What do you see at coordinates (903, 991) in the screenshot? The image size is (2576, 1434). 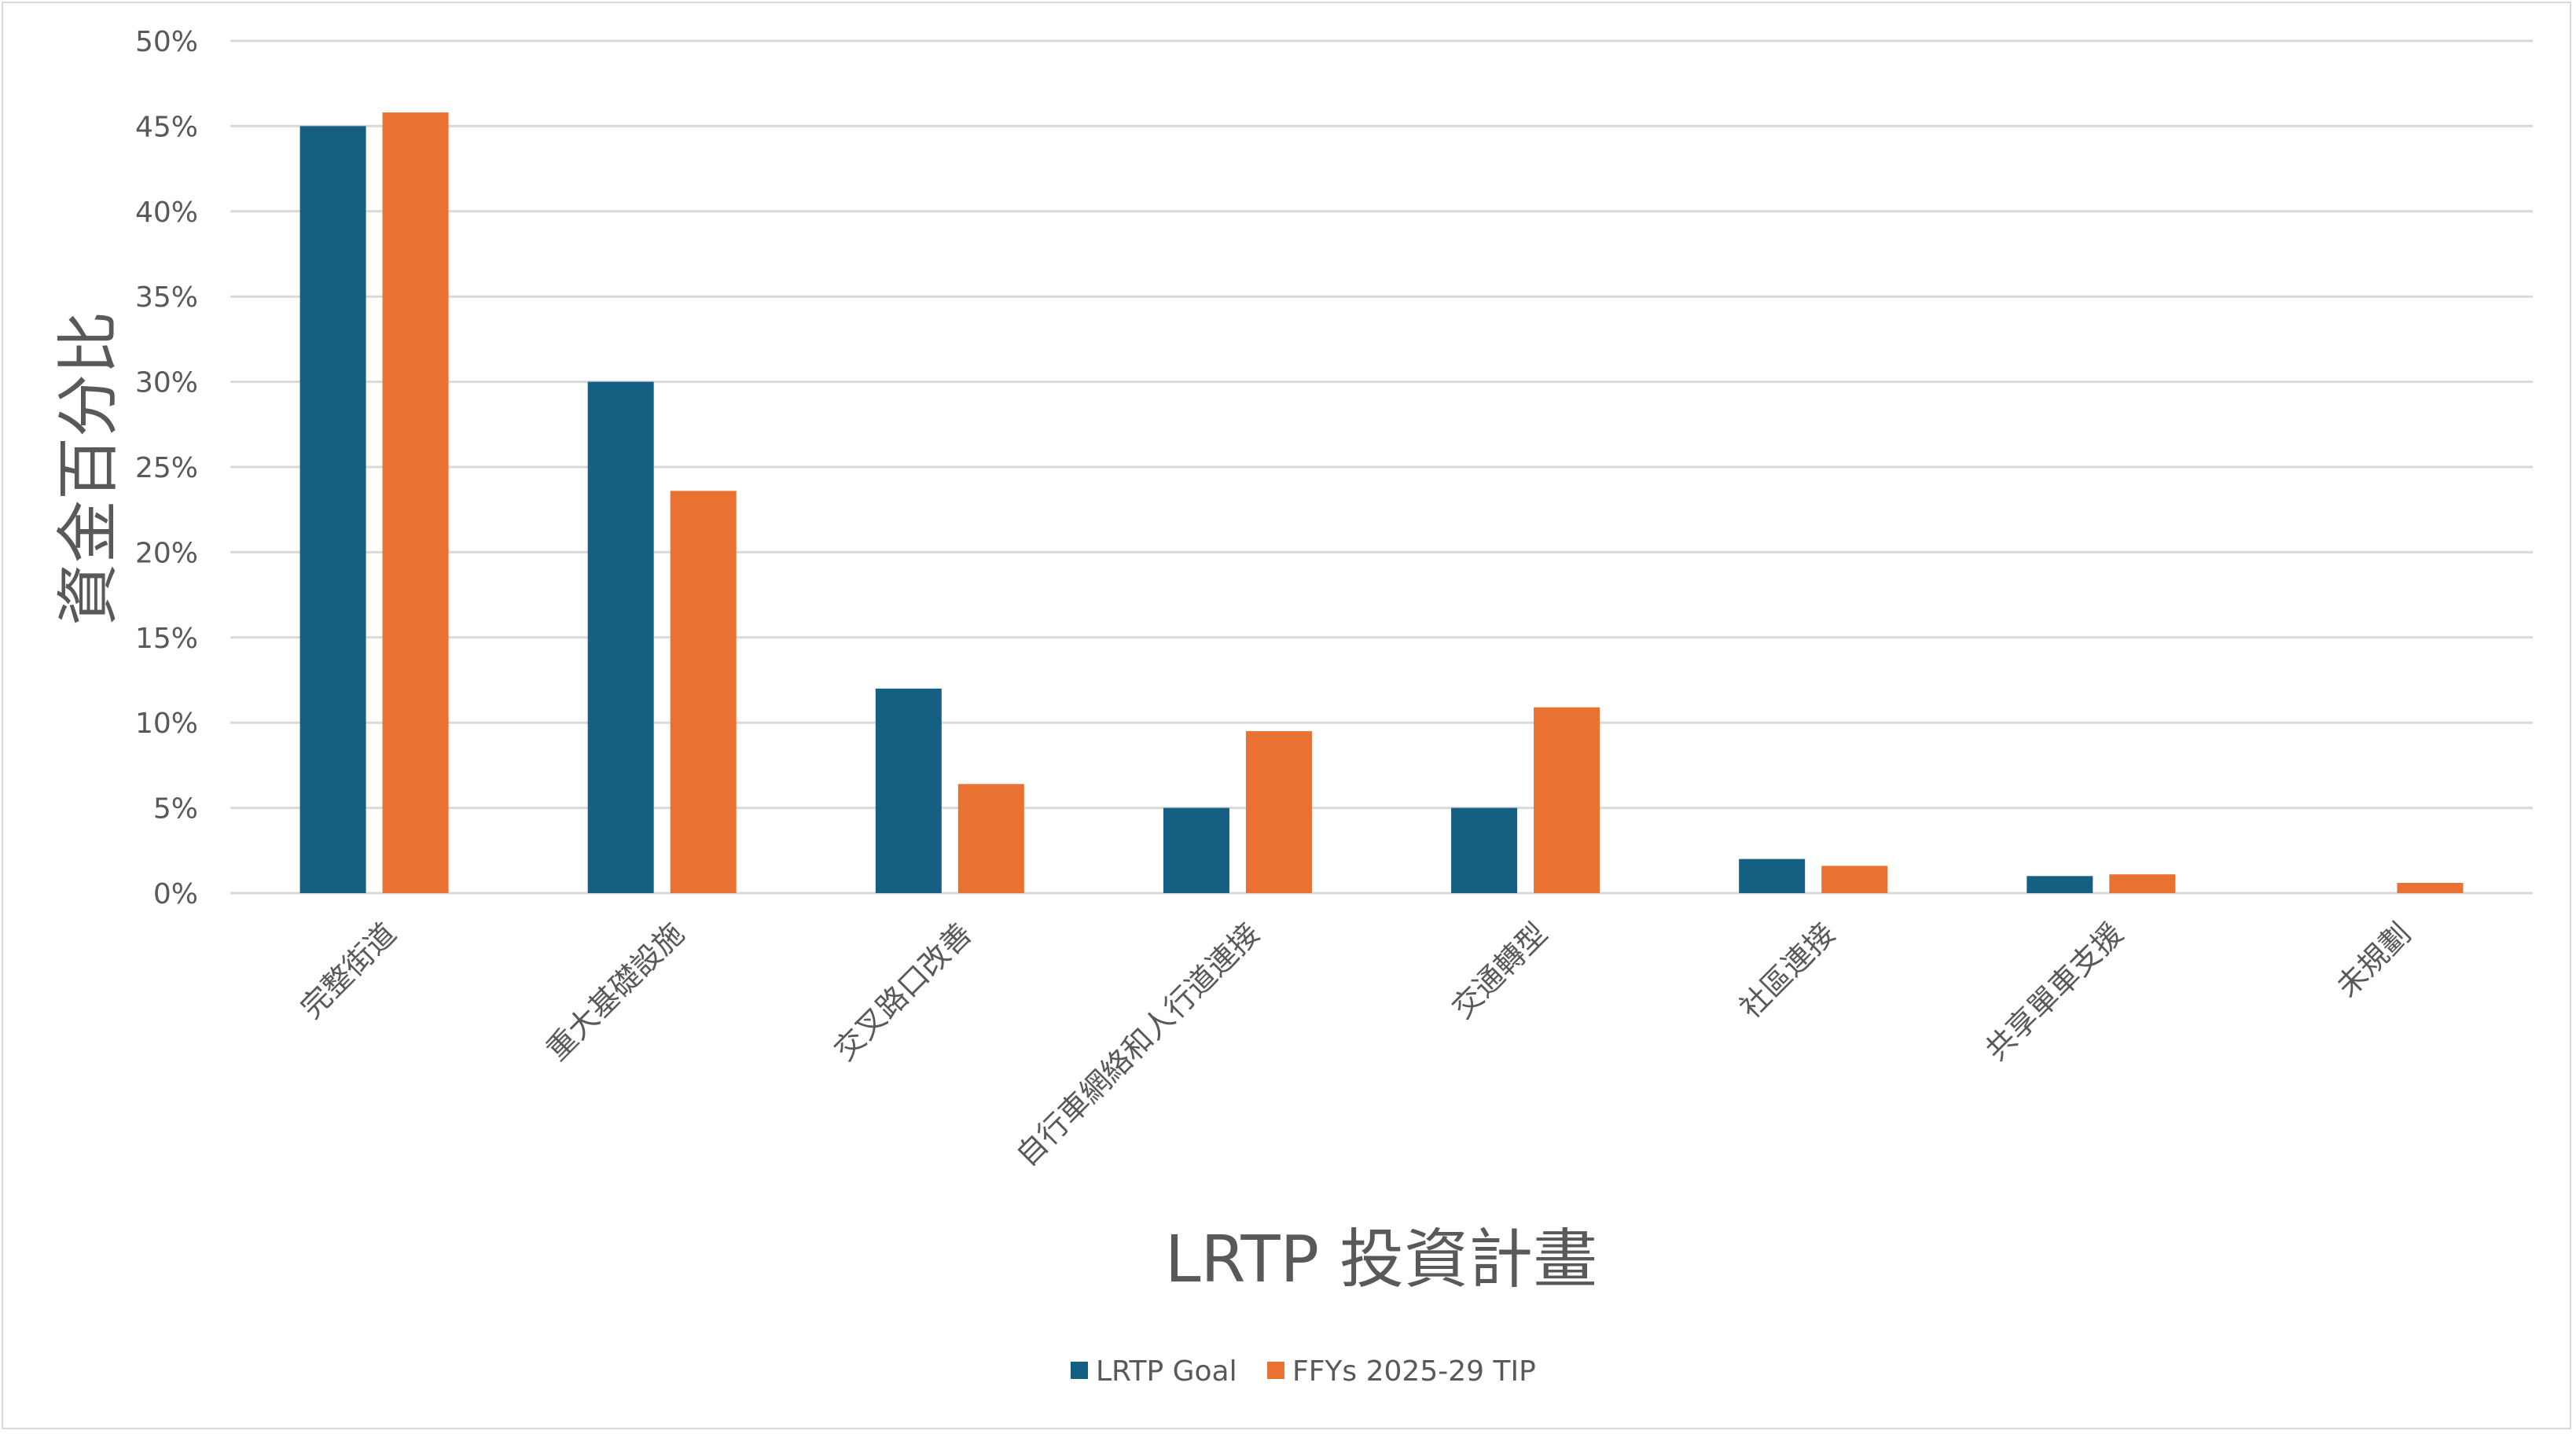 I see `x-tick-label: 交叉路口改善` at bounding box center [903, 991].